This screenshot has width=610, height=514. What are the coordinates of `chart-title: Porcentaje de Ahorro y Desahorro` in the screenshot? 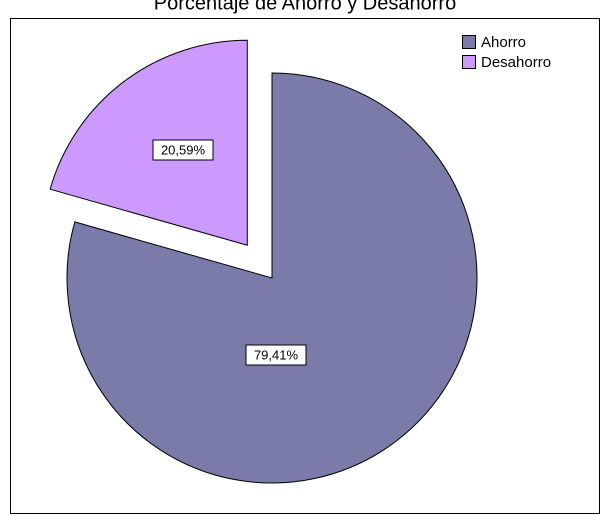 It's located at (305, 7).